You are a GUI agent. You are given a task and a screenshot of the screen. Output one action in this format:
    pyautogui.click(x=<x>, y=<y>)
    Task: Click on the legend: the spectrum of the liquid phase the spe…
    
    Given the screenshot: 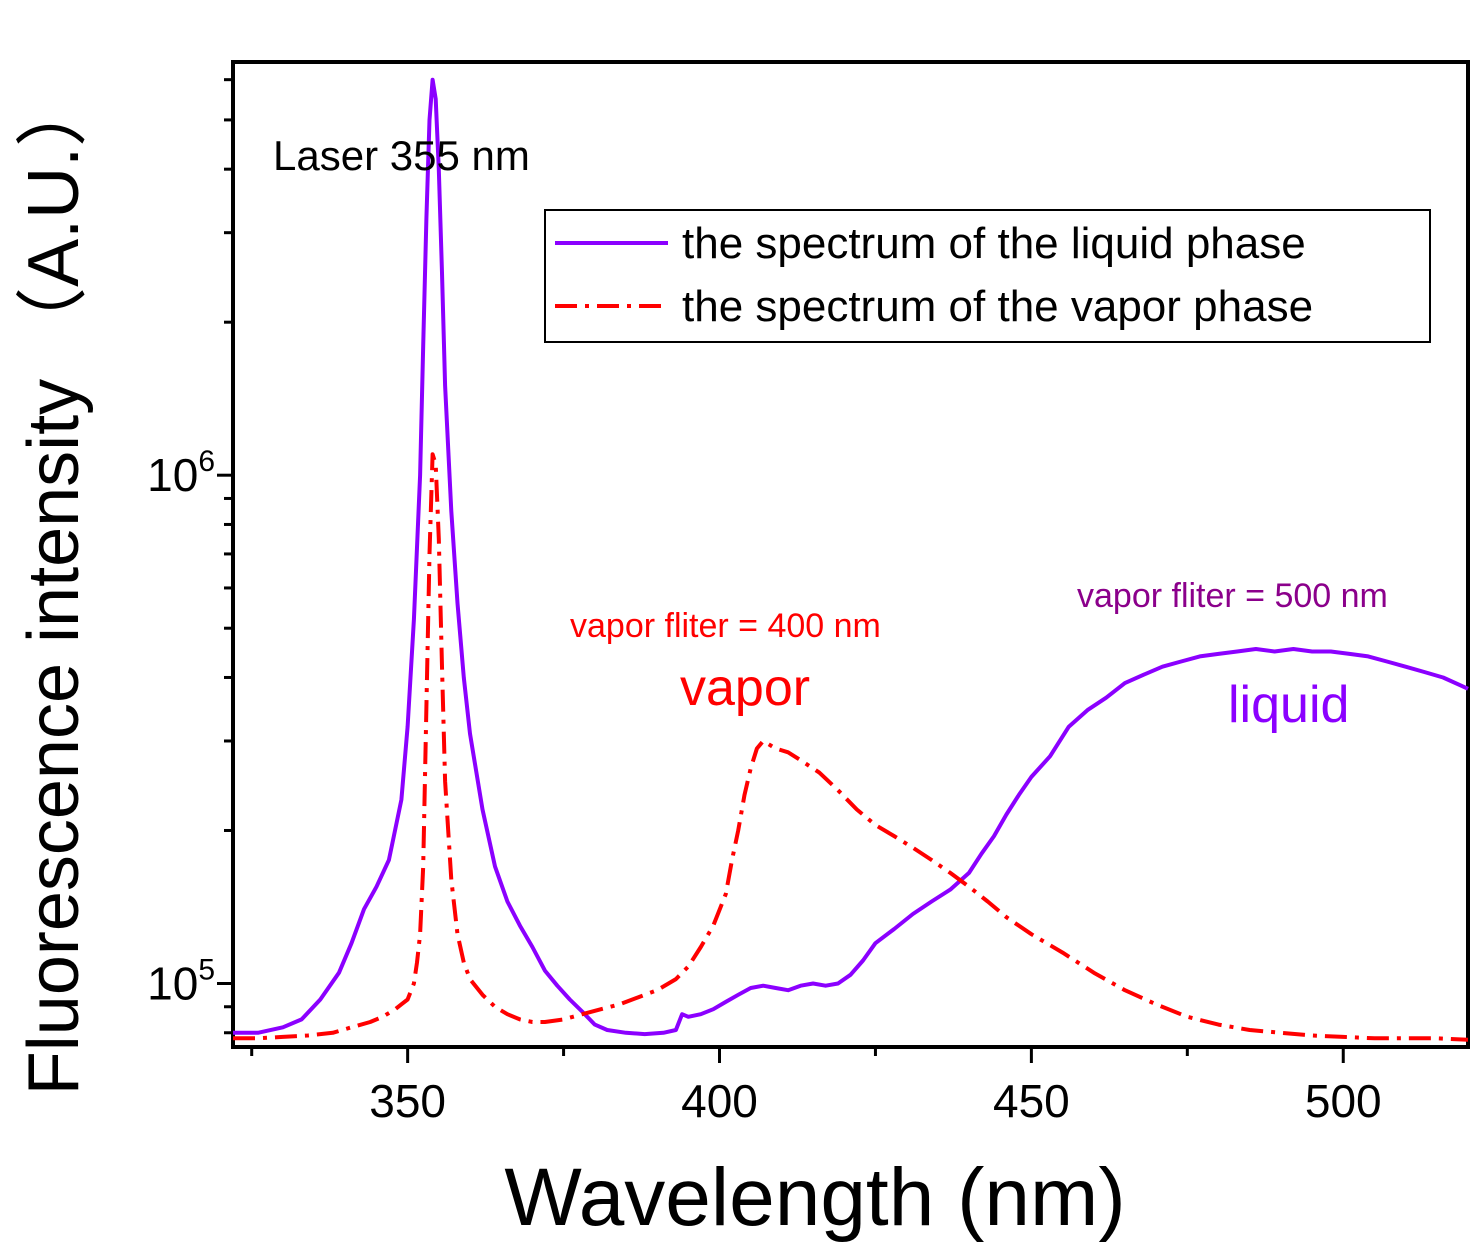 What is the action you would take?
    pyautogui.click(x=987, y=276)
    